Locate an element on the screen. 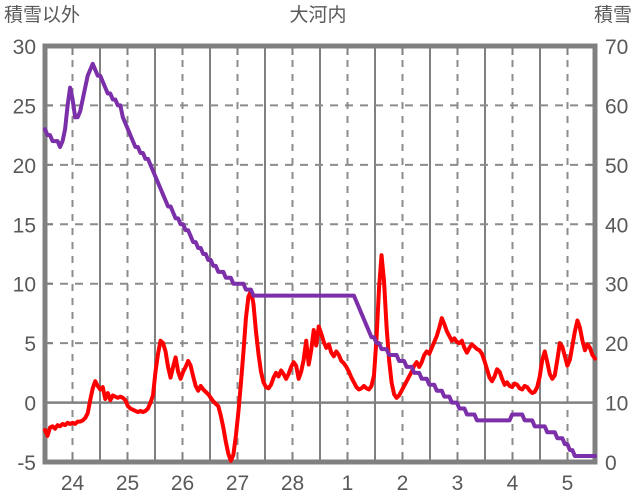 Image resolution: width=636 pixels, height=501 pixels. y-axis-left-tick-label: 15 is located at coordinates (24, 225).